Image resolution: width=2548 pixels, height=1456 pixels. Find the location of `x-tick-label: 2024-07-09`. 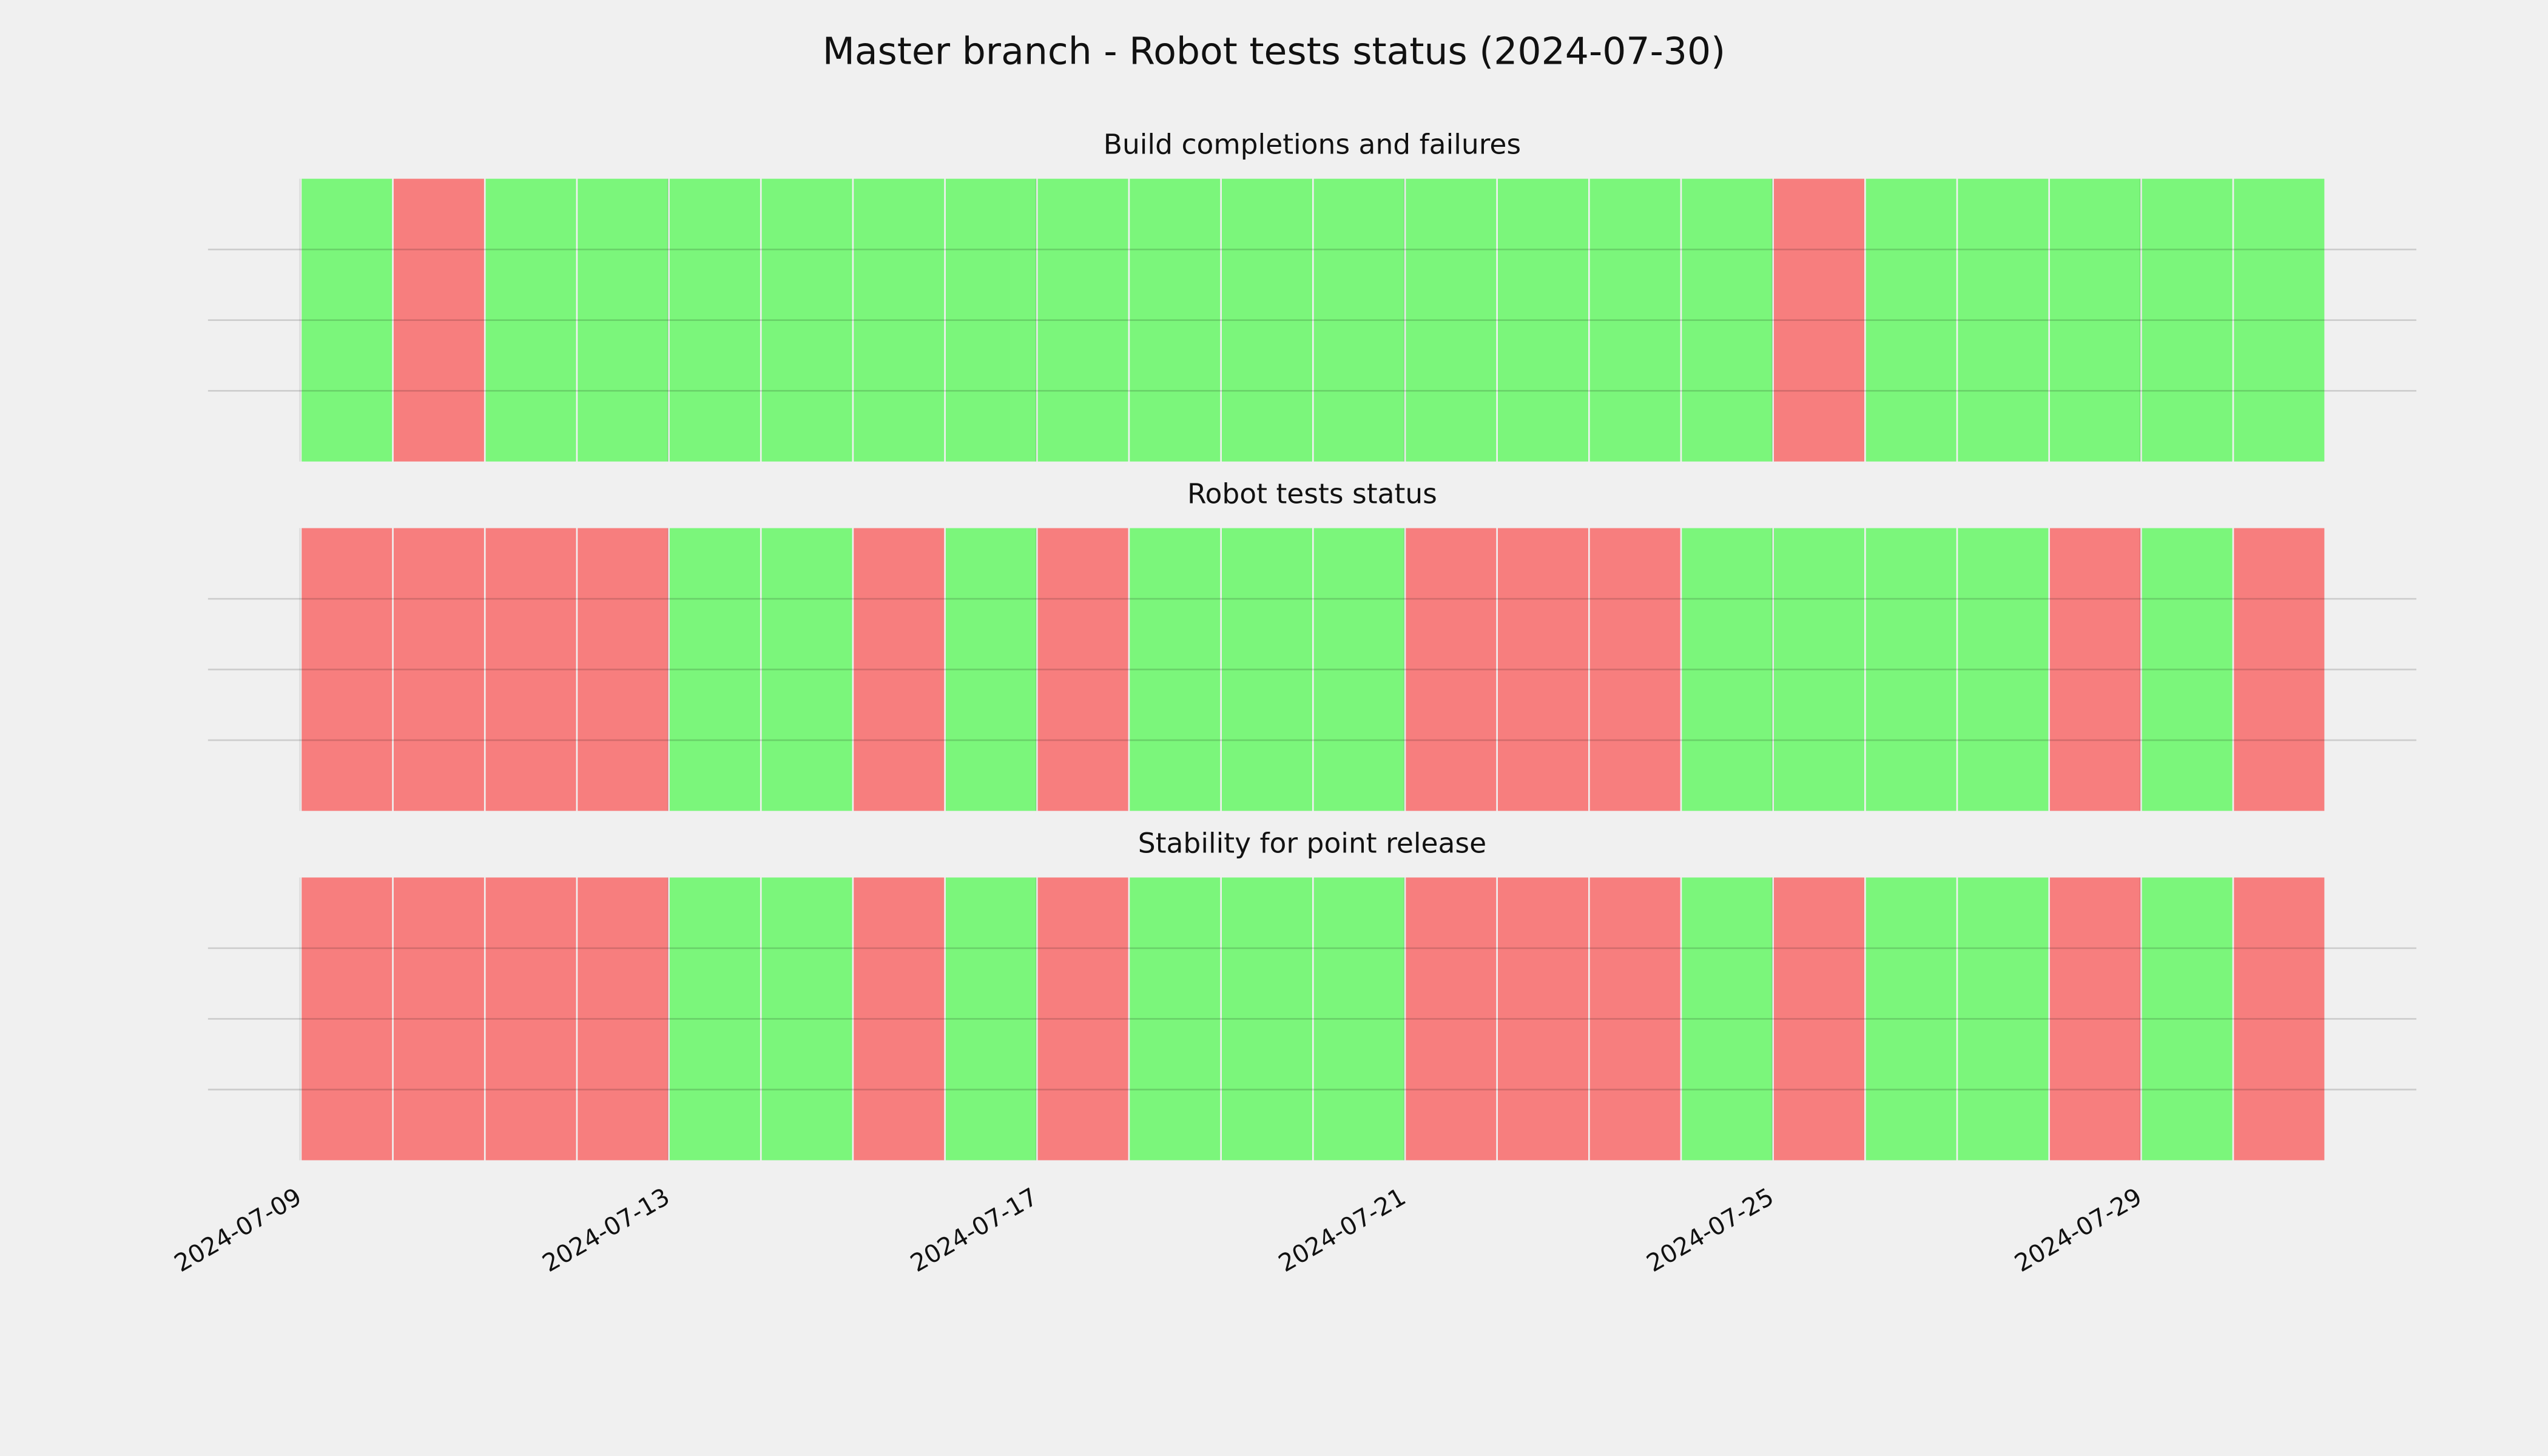

x-tick-label: 2024-07-09 is located at coordinates (238, 1230).